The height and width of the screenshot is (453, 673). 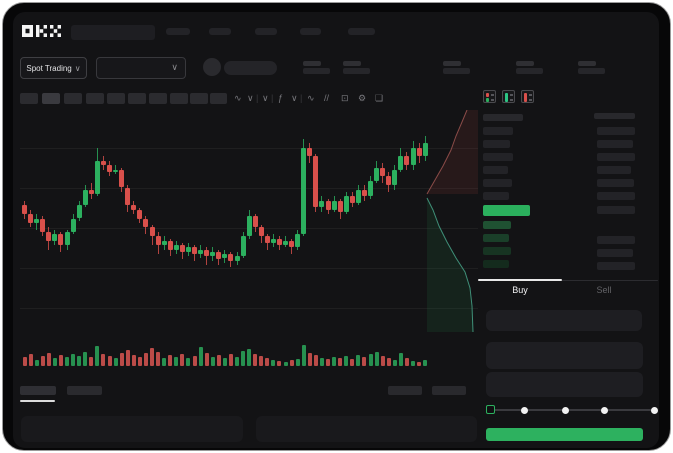 What do you see at coordinates (490, 409) in the screenshot?
I see `slider-handle` at bounding box center [490, 409].